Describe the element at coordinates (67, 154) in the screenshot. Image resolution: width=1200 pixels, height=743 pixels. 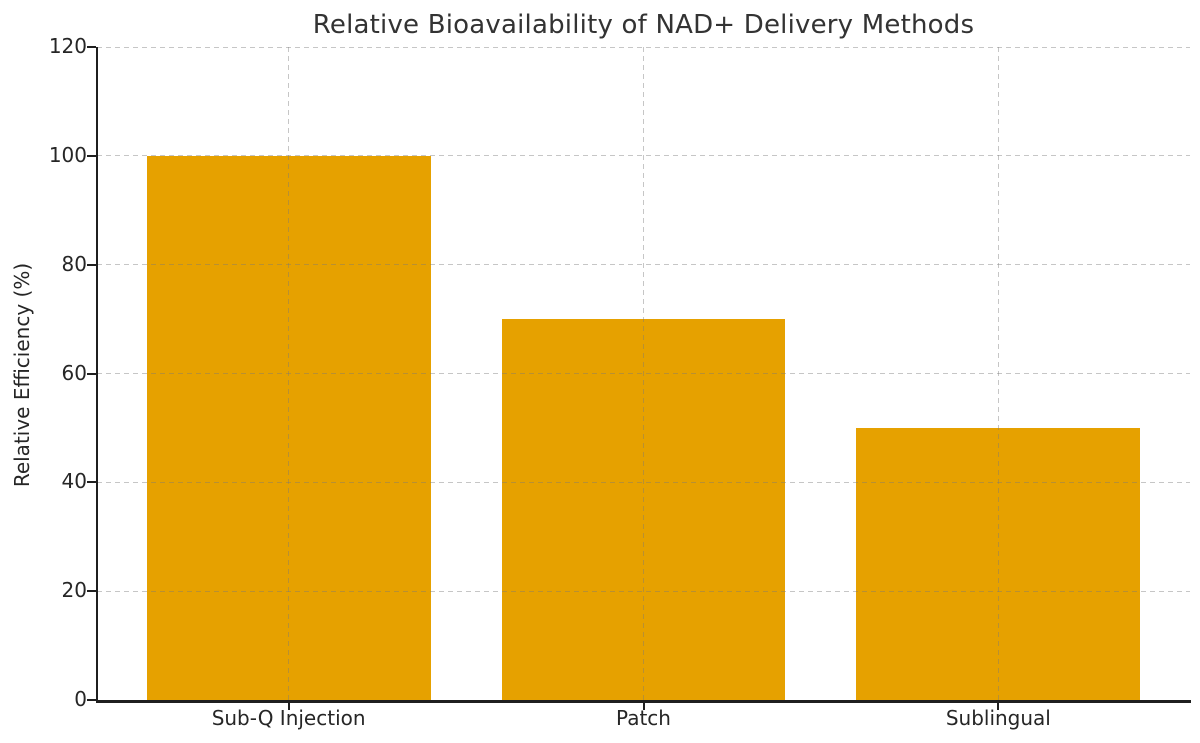
I see `y-tick-label-100: 100` at that location.